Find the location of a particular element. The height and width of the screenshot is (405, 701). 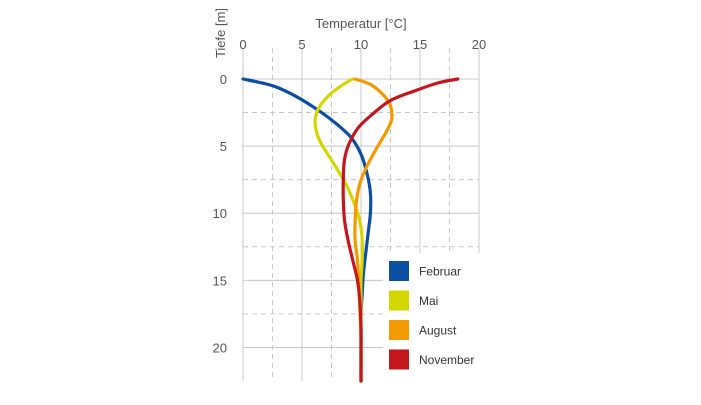

series-line-februar is located at coordinates (307, 230).